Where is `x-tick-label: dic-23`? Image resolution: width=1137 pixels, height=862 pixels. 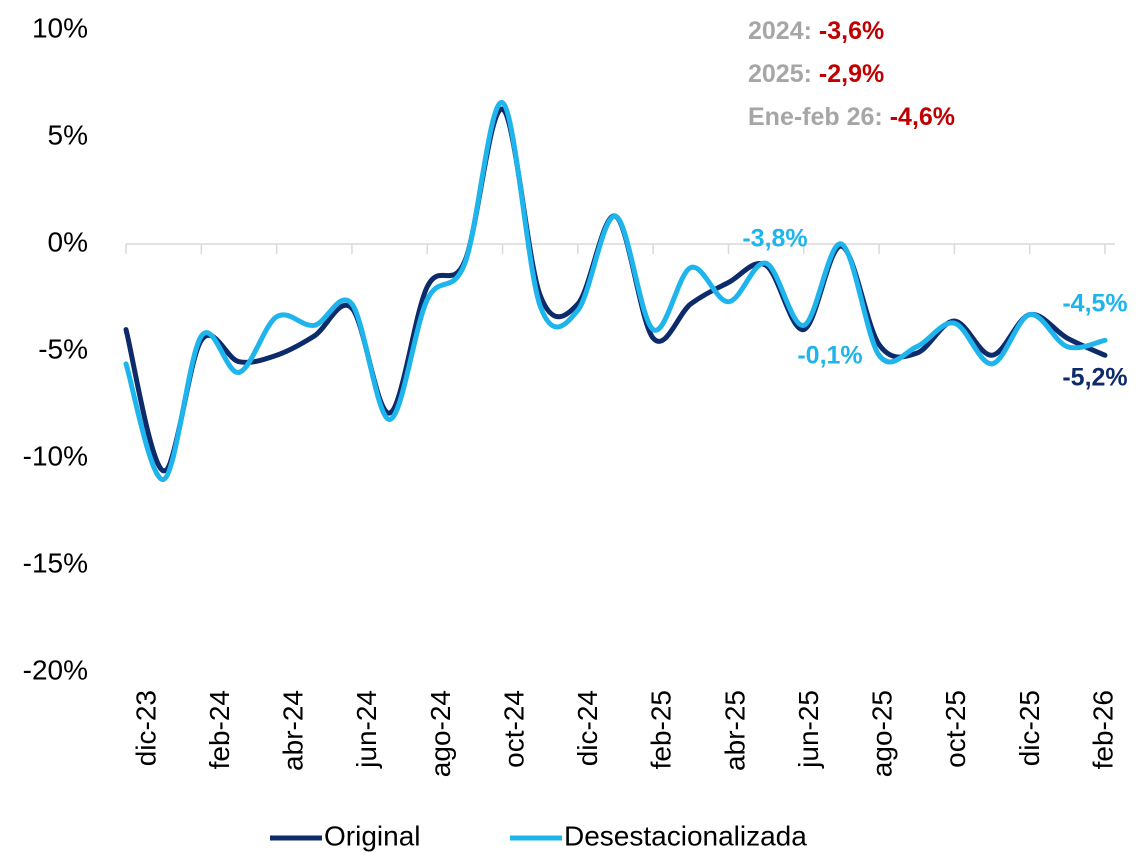 x-tick-label: dic-23 is located at coordinates (145, 728).